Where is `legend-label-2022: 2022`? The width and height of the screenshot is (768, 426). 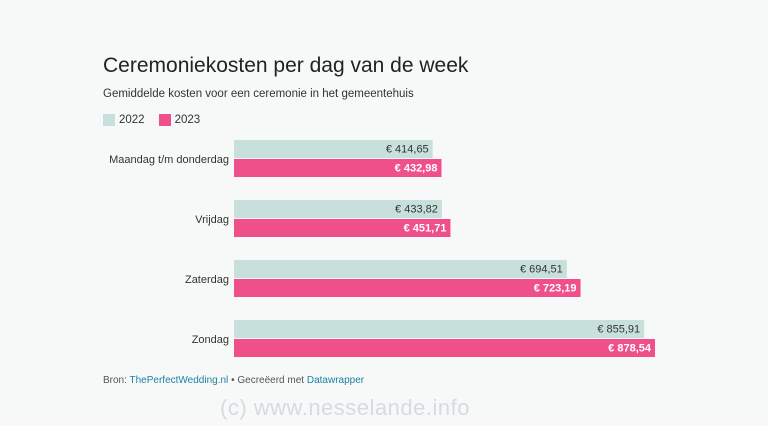 legend-label-2022: 2022 is located at coordinates (132, 120).